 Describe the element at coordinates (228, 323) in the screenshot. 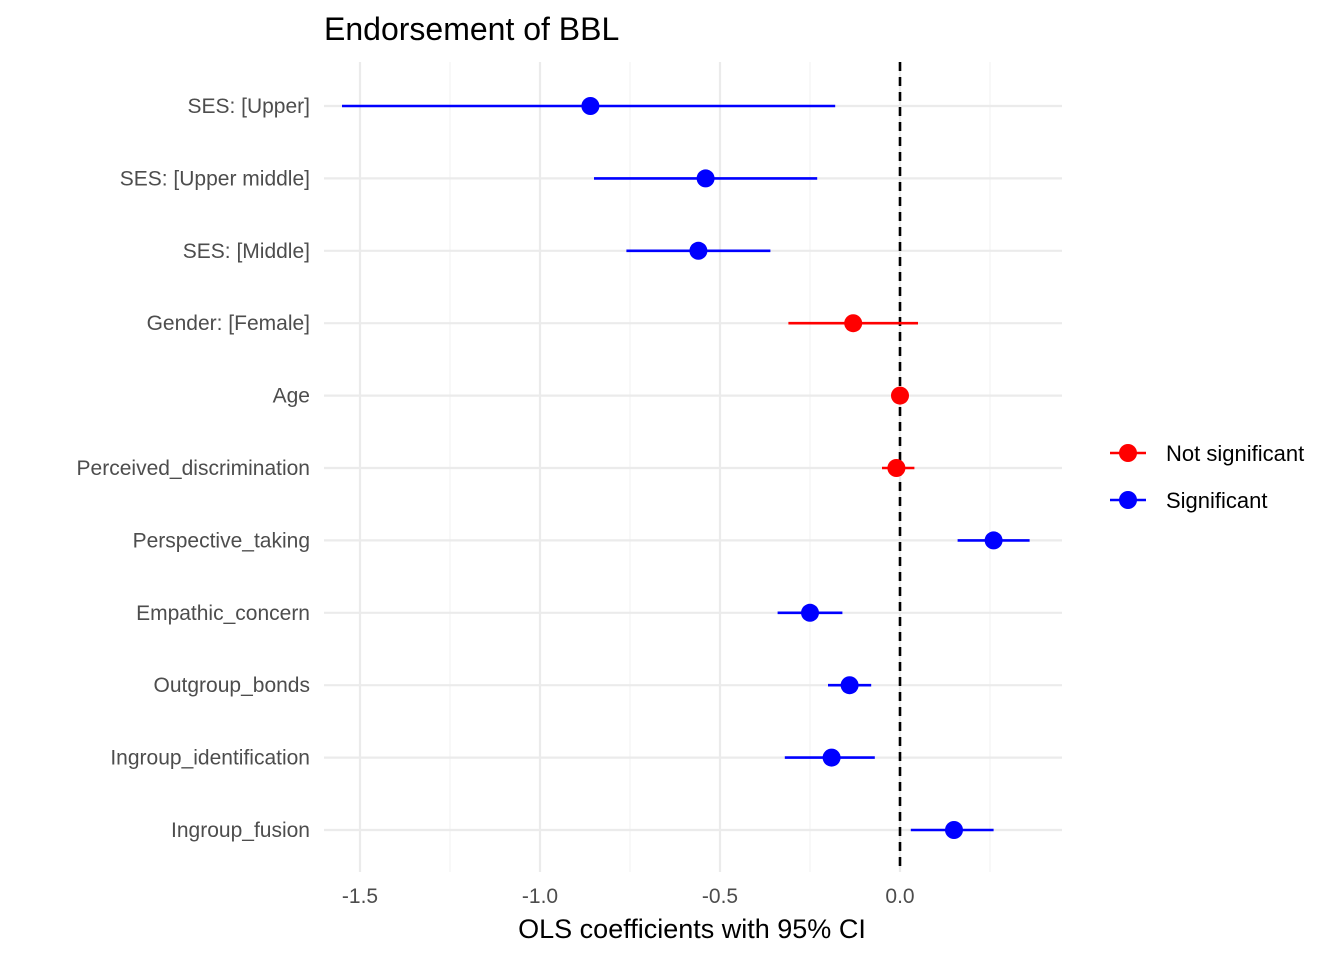

I see `y-tick-label: Gender: [Female]` at that location.